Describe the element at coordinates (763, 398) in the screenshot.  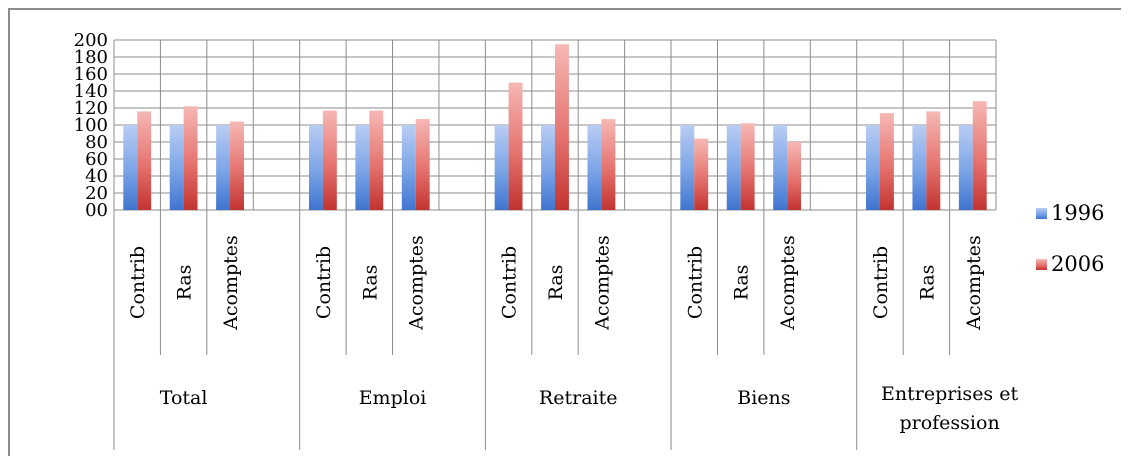
I see `group-label: Biens` at that location.